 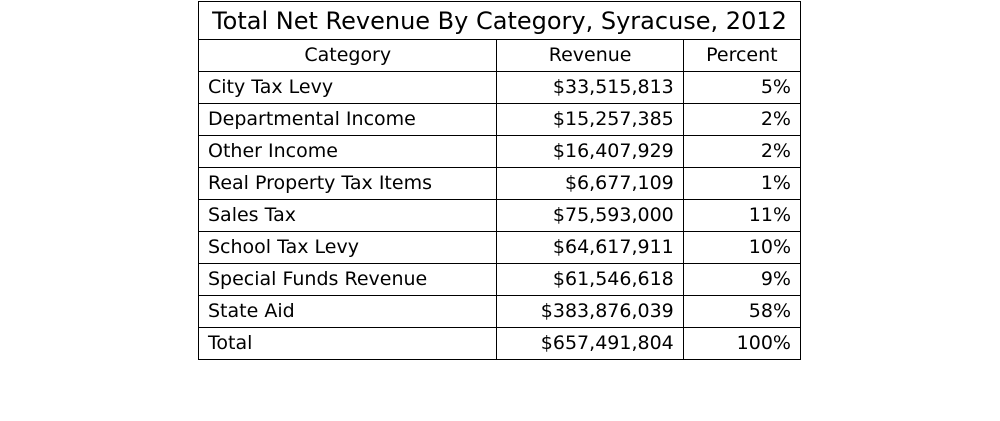 What do you see at coordinates (347, 87) in the screenshot?
I see `category-cell: City Tax Levy` at bounding box center [347, 87].